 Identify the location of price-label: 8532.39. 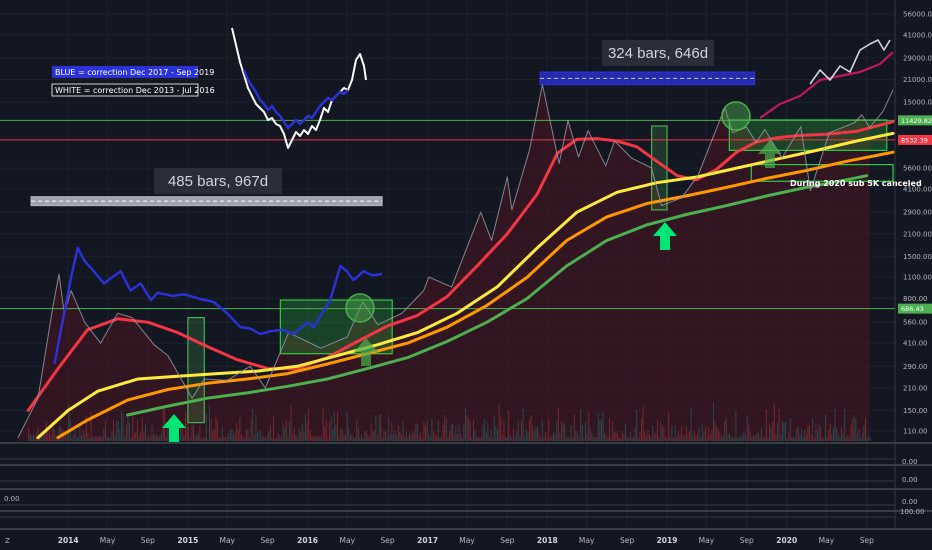
(914, 140).